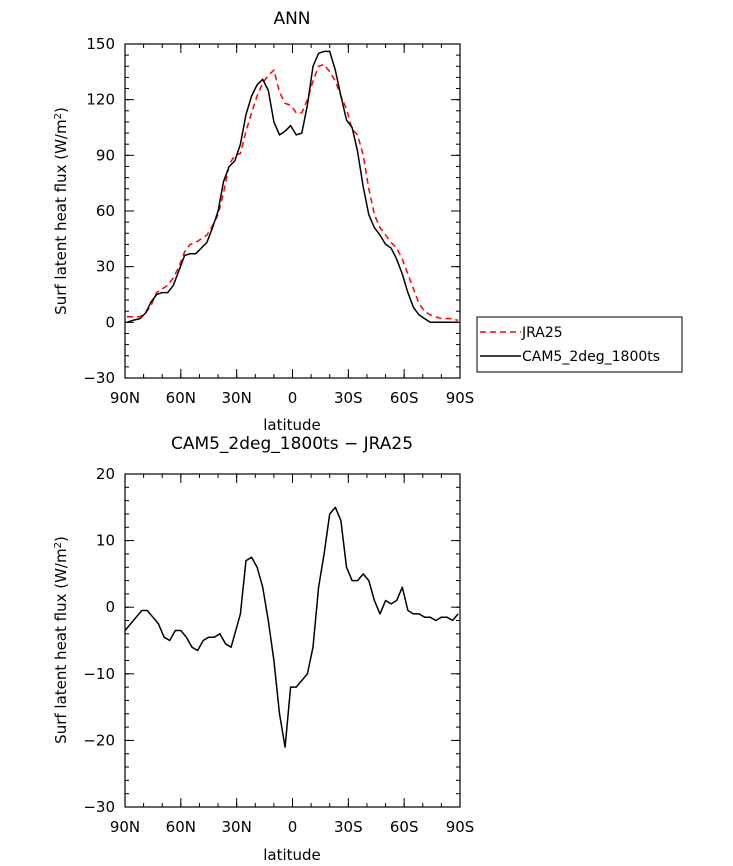  Describe the element at coordinates (348, 827) in the screenshot. I see `bottom-x-tick-label: 30S` at that location.